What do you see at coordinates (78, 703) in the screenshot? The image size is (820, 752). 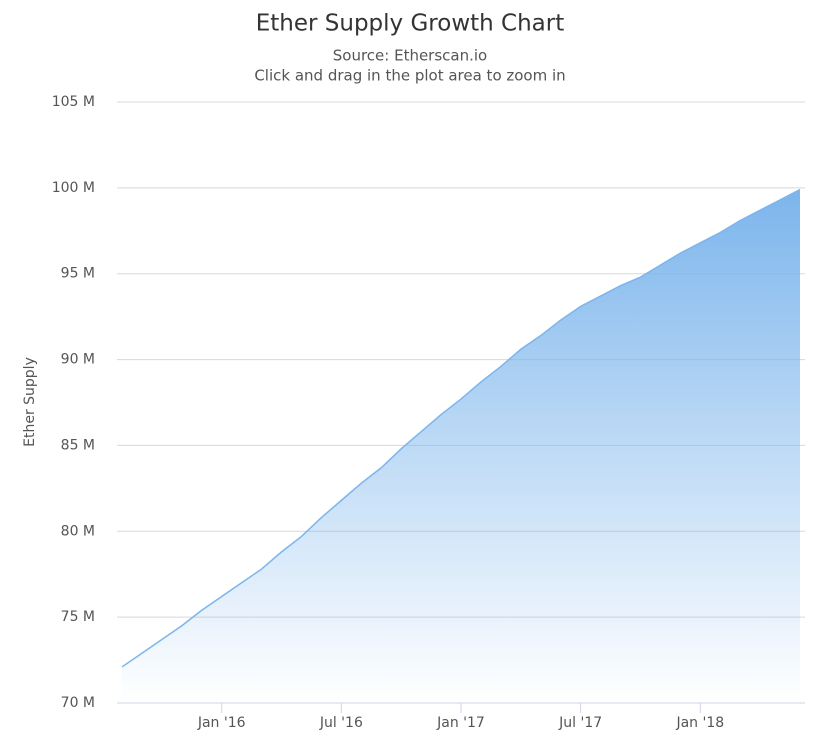 I see `y-tick-label: 70 M` at bounding box center [78, 703].